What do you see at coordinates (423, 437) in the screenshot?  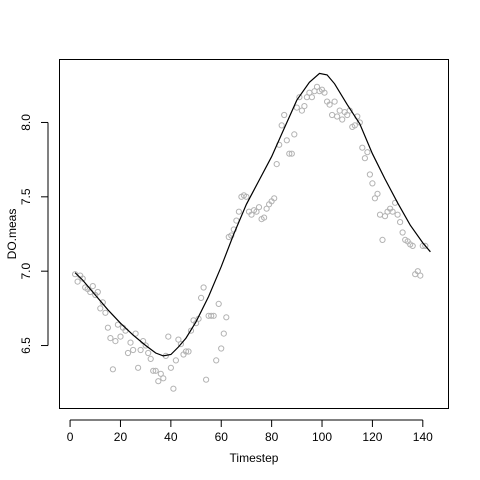 I see `x-tick-label: 140` at bounding box center [423, 437].